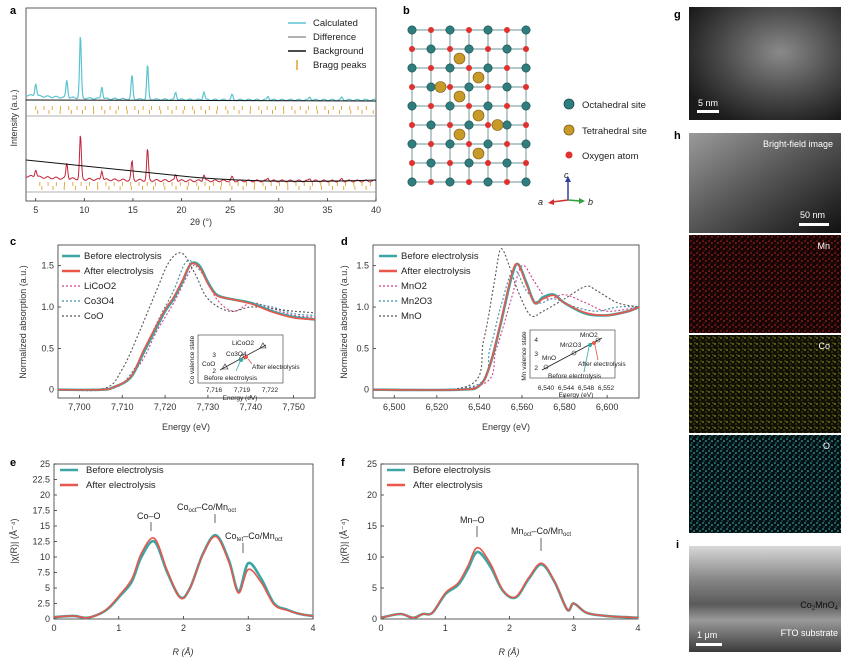 Image resolution: width=851 pixels, height=661 pixels. Describe the element at coordinates (506, 427) in the screenshot. I see `panel-d-xlabel: Energy (eV)` at that location.